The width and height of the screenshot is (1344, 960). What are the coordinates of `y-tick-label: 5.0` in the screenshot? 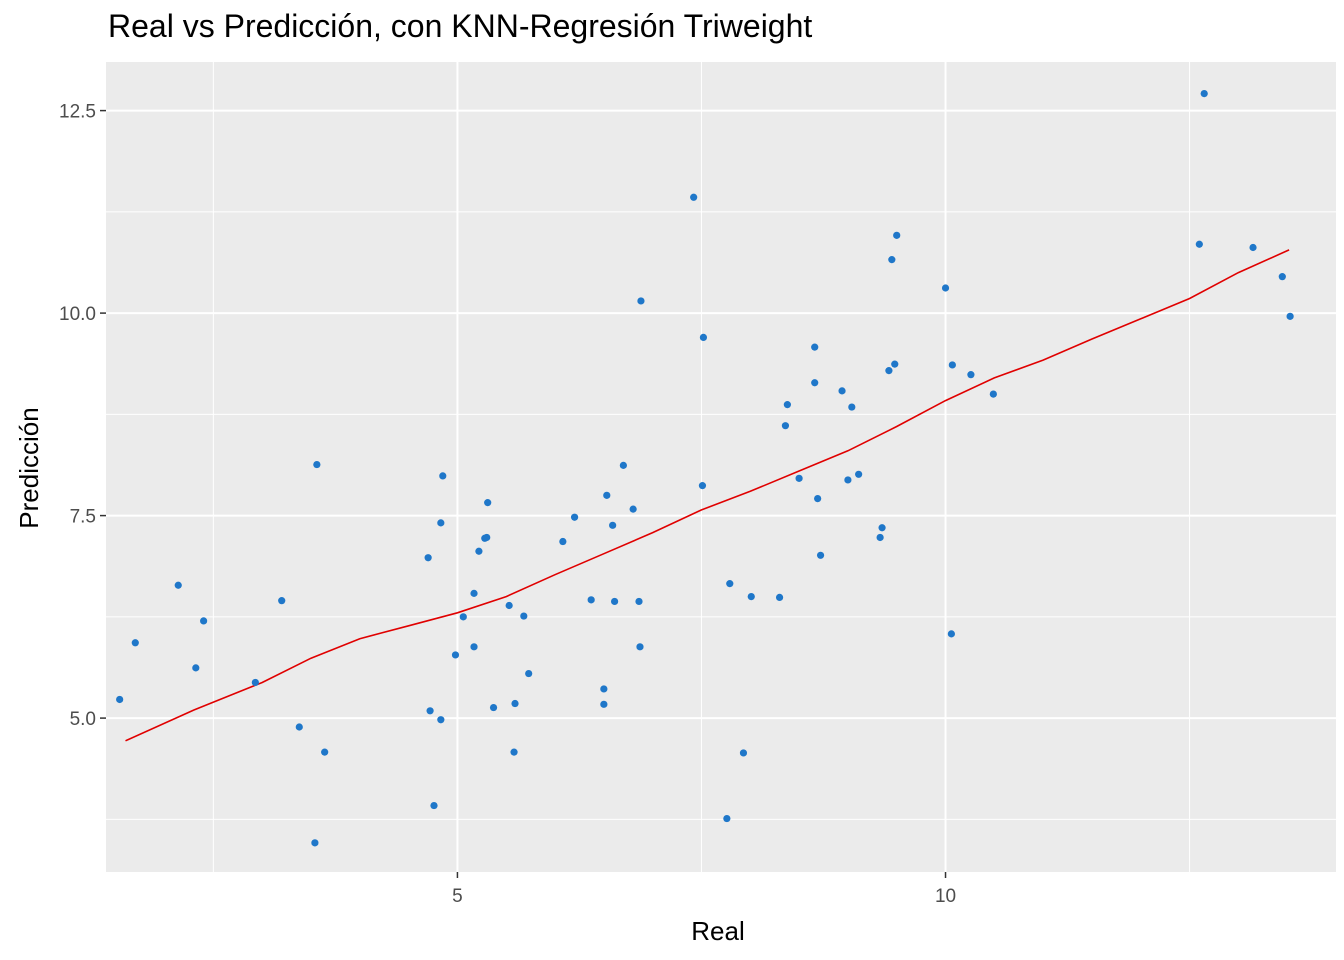 It's located at (83, 719).